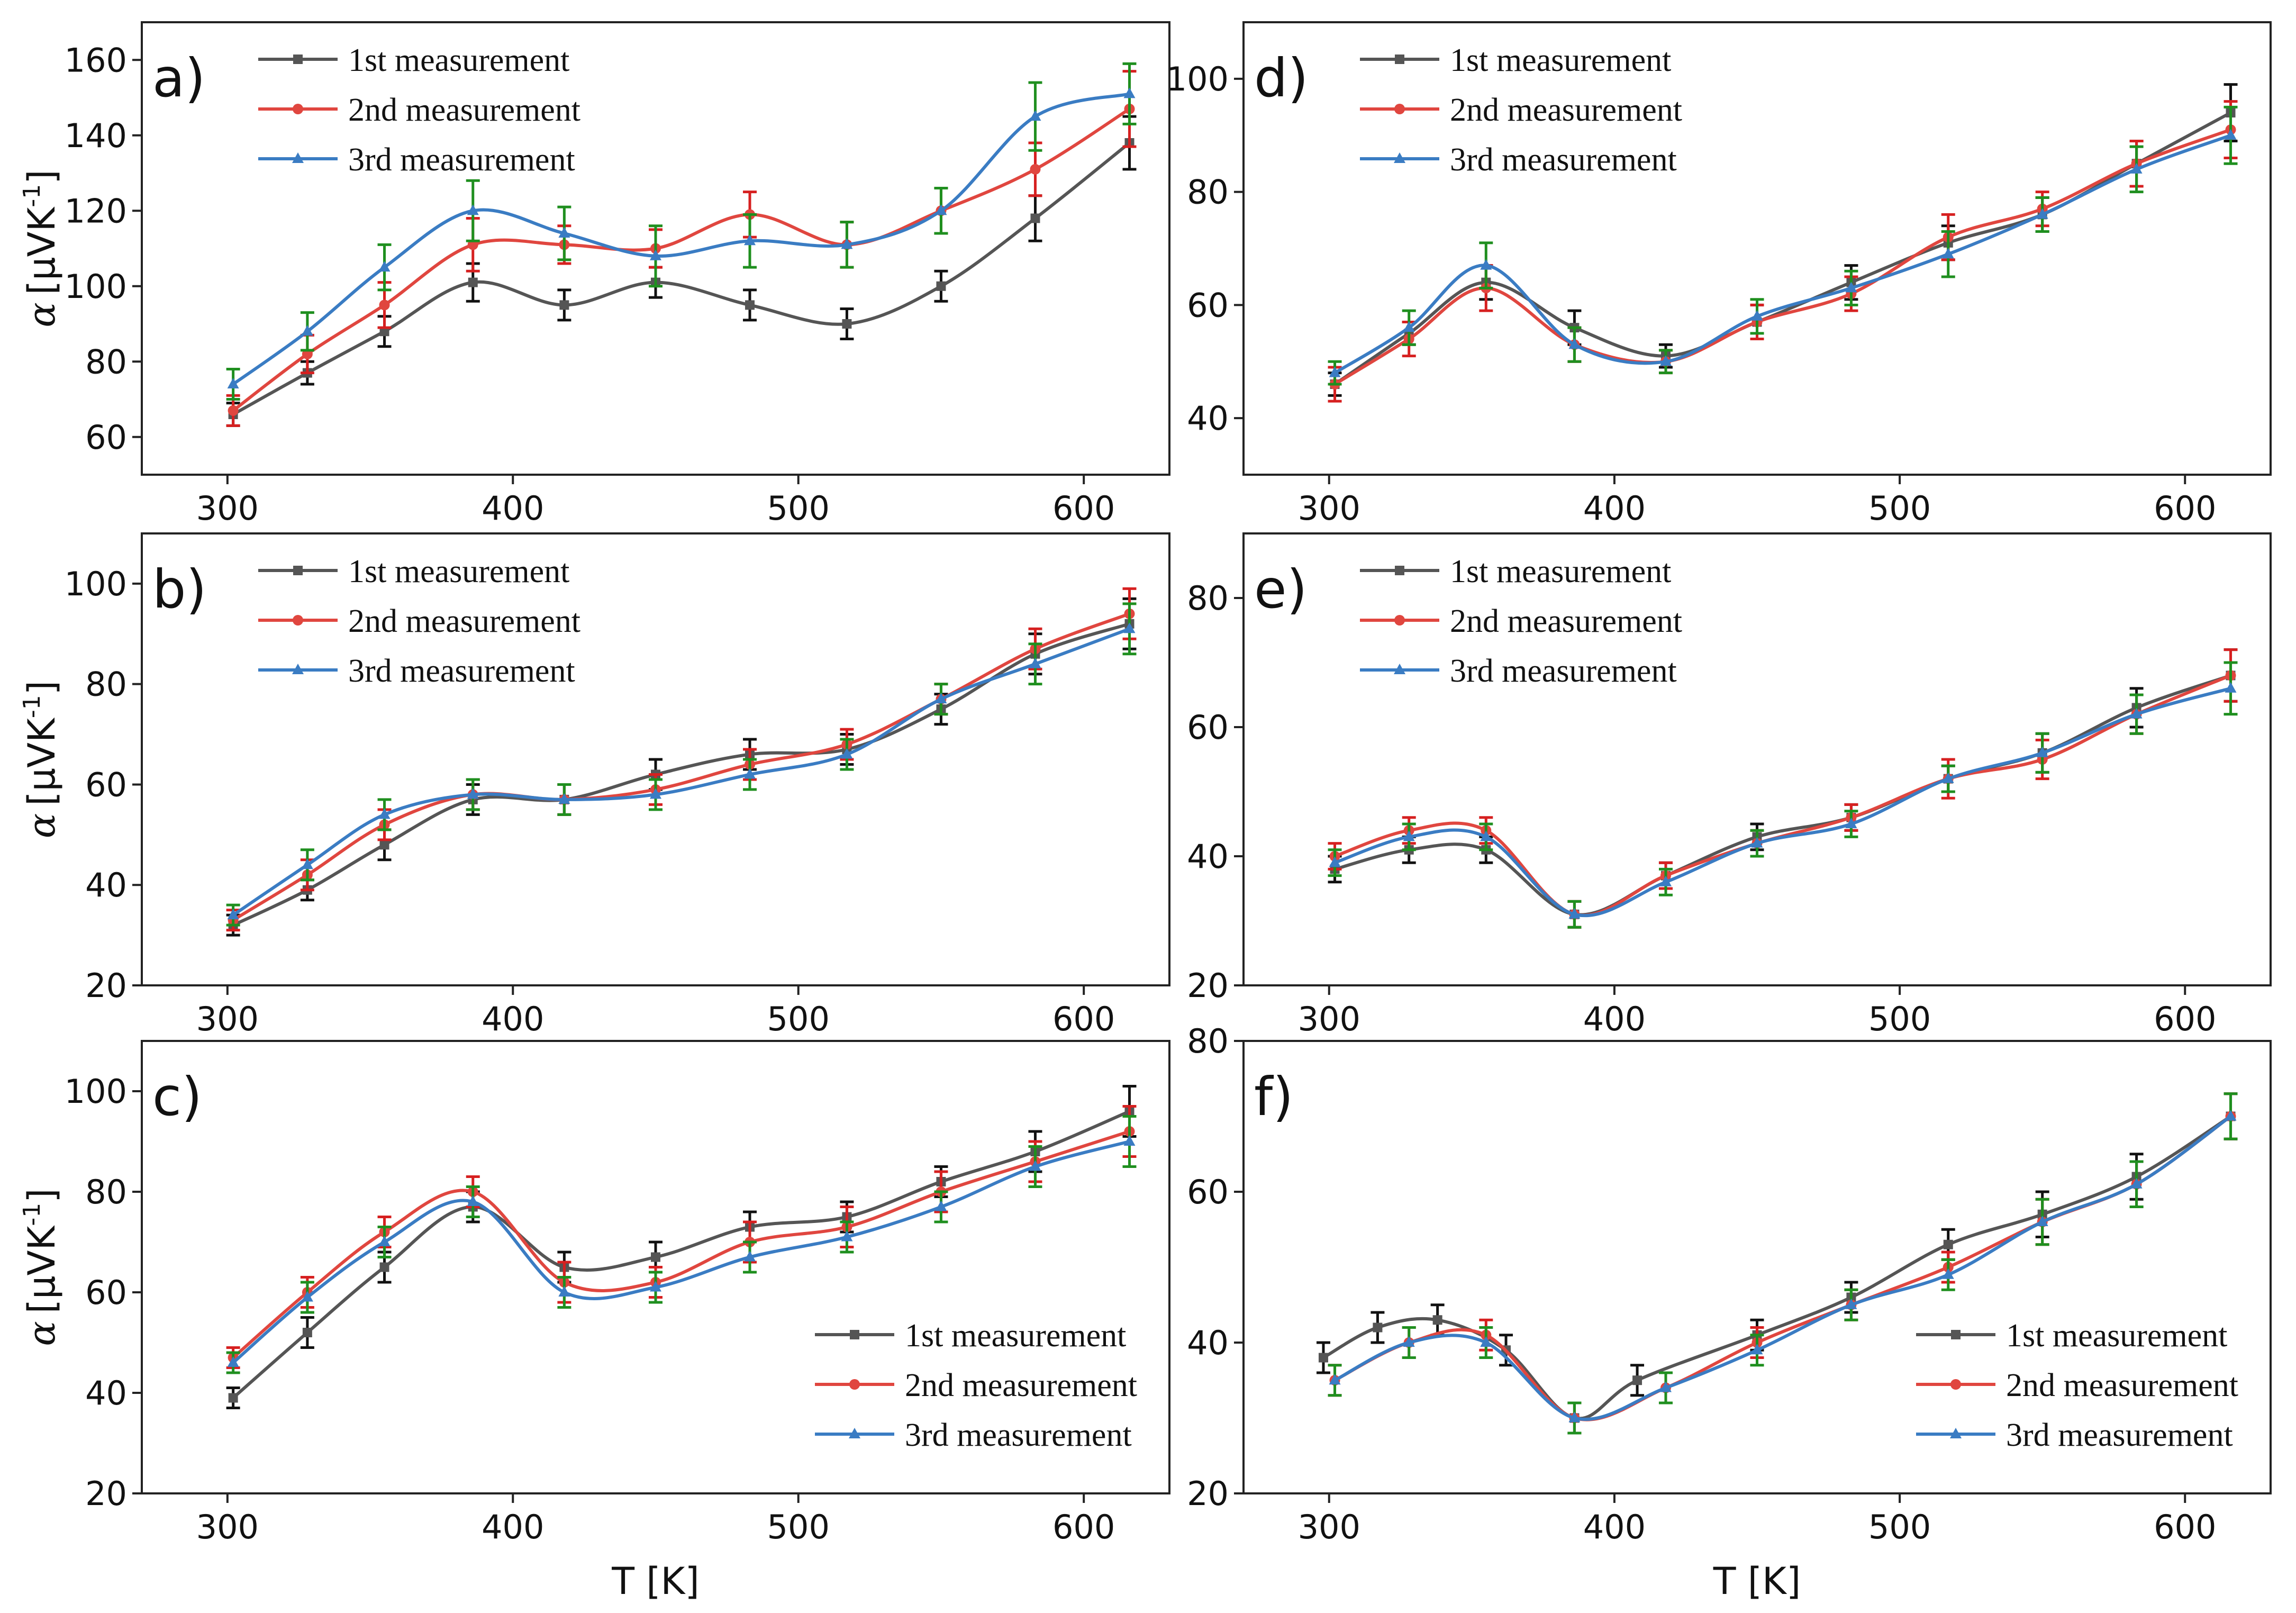 Image resolution: width=2296 pixels, height=1613 pixels. What do you see at coordinates (96, 60) in the screenshot?
I see `y-tick-label: 160` at bounding box center [96, 60].